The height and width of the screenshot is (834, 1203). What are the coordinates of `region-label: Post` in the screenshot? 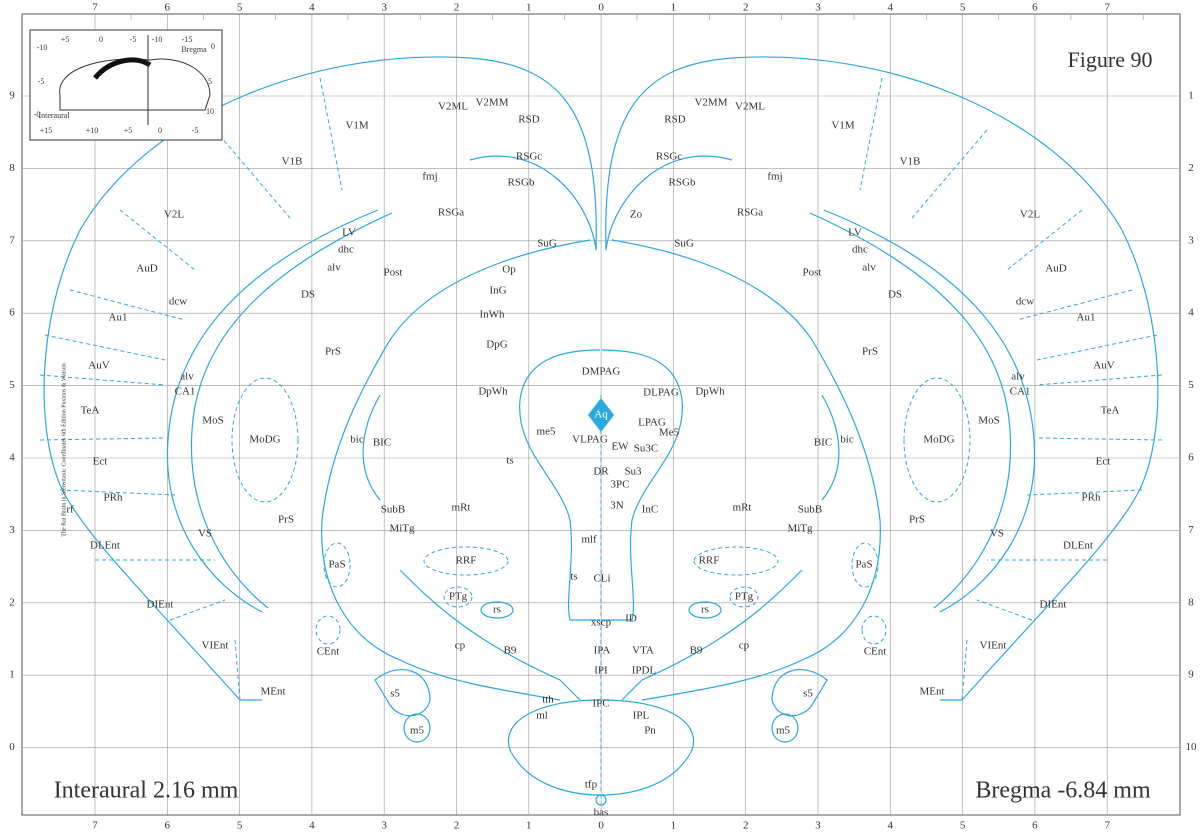 It's located at (812, 273).